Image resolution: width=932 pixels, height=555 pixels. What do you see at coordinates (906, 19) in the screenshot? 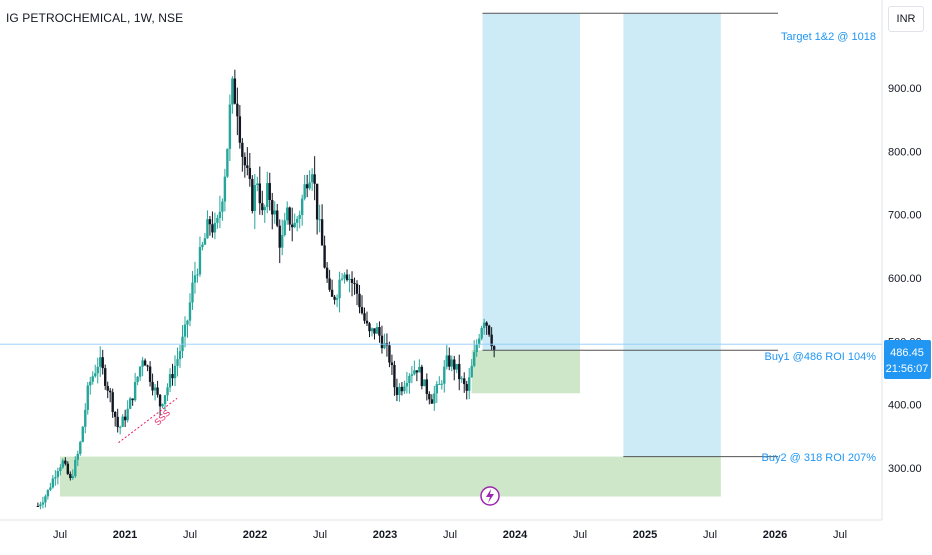
I see `currency-button: INR` at bounding box center [906, 19].